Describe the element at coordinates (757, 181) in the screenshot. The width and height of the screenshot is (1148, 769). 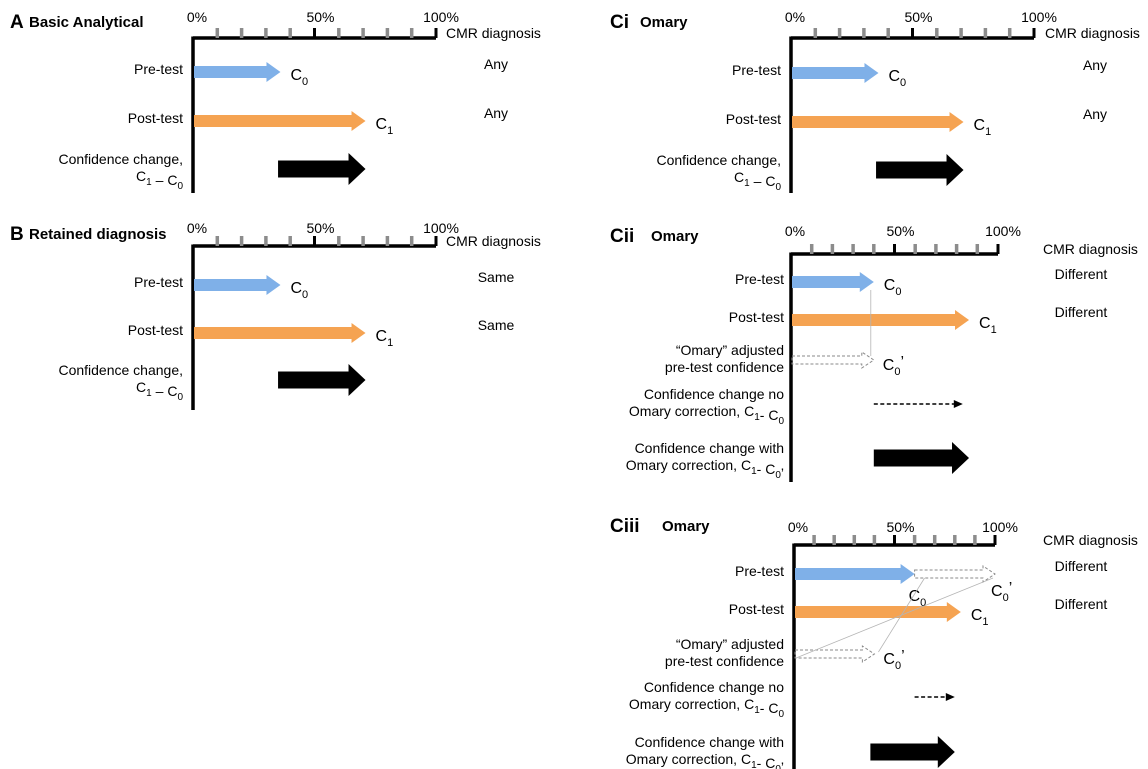
I see `row-label: C1 – C0` at that location.